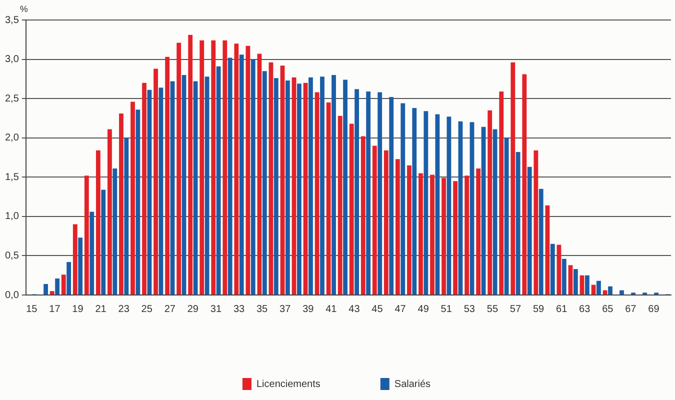  I want to click on x-tick-label: 29, so click(193, 309).